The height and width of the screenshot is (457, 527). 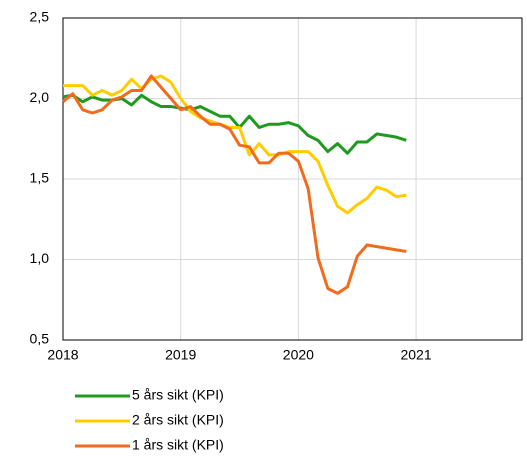 What do you see at coordinates (178, 445) in the screenshot?
I see `legend-label: 1 års sikt (KPI)` at bounding box center [178, 445].